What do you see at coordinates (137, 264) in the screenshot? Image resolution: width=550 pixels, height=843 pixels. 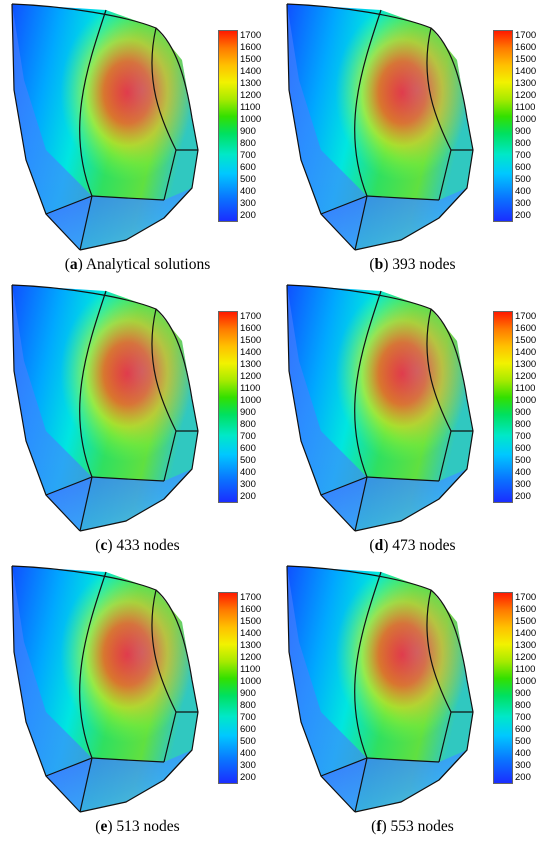 I see `panel-caption: (a) Analytical solutions` at bounding box center [137, 264].